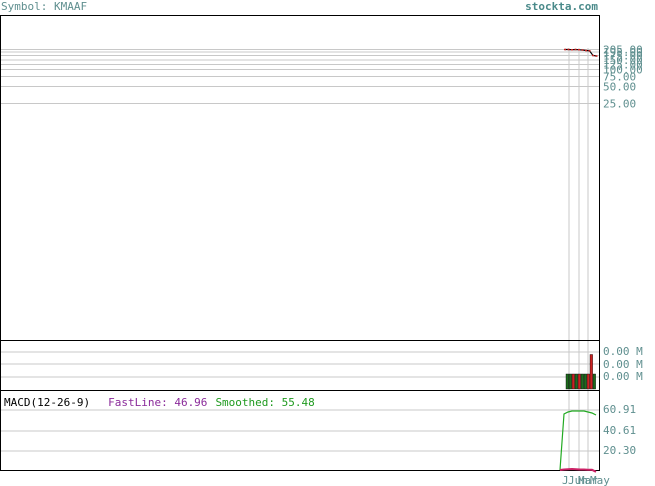 This screenshot has width=655, height=486. What do you see at coordinates (623, 70) in the screenshot?
I see `price-tick-label: 100.00` at bounding box center [623, 70].